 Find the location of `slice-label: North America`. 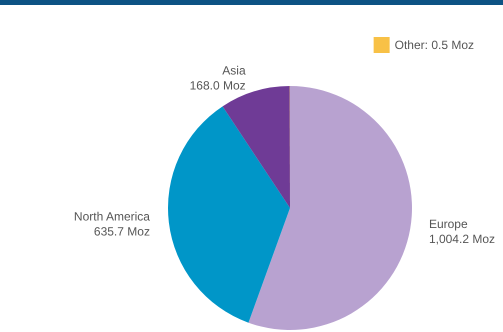

slice-label: North America is located at coordinates (112, 217).